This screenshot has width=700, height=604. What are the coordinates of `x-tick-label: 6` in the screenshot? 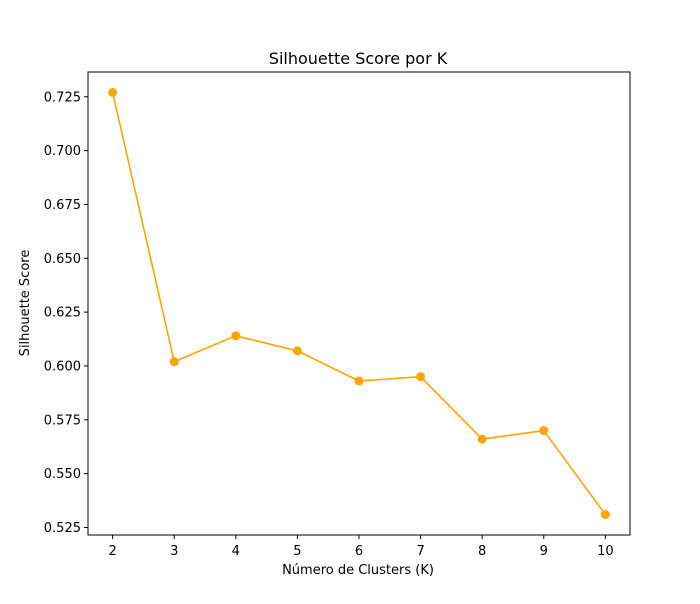 It's located at (359, 551).